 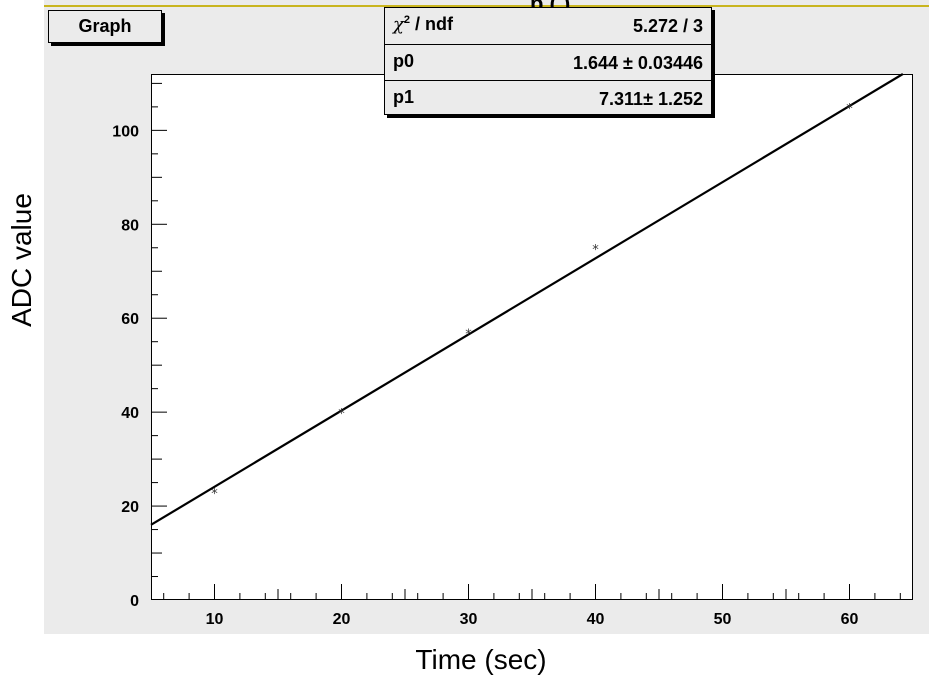 What do you see at coordinates (548, 98) in the screenshot?
I see `stat-row-p1: p1 7.311± 1.252` at bounding box center [548, 98].